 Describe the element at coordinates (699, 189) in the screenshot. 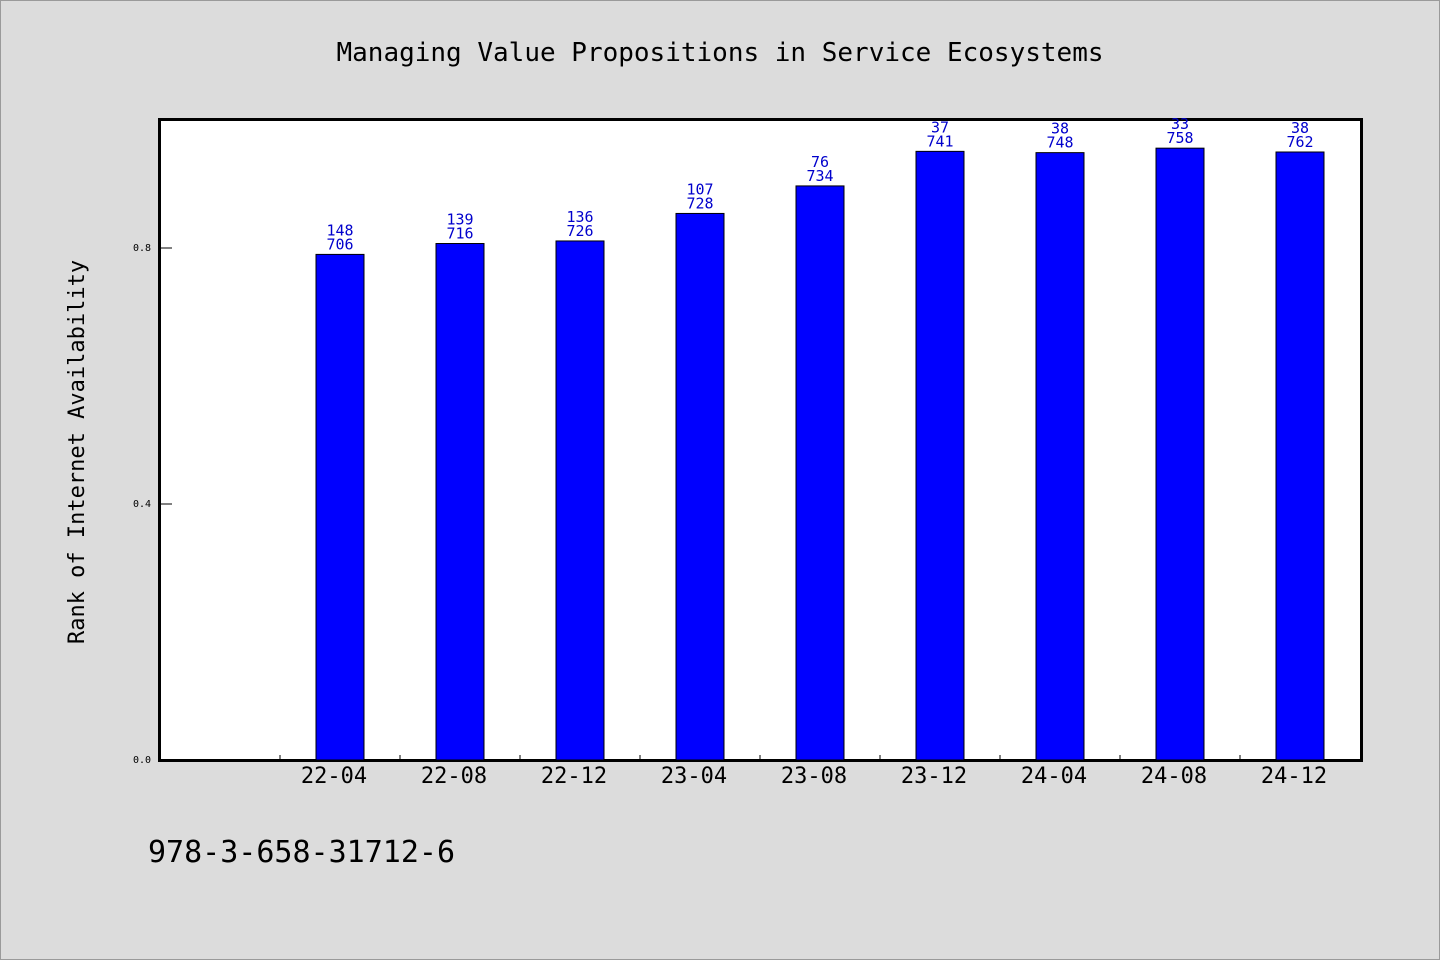

I see `bar-label-top: 107` at that location.